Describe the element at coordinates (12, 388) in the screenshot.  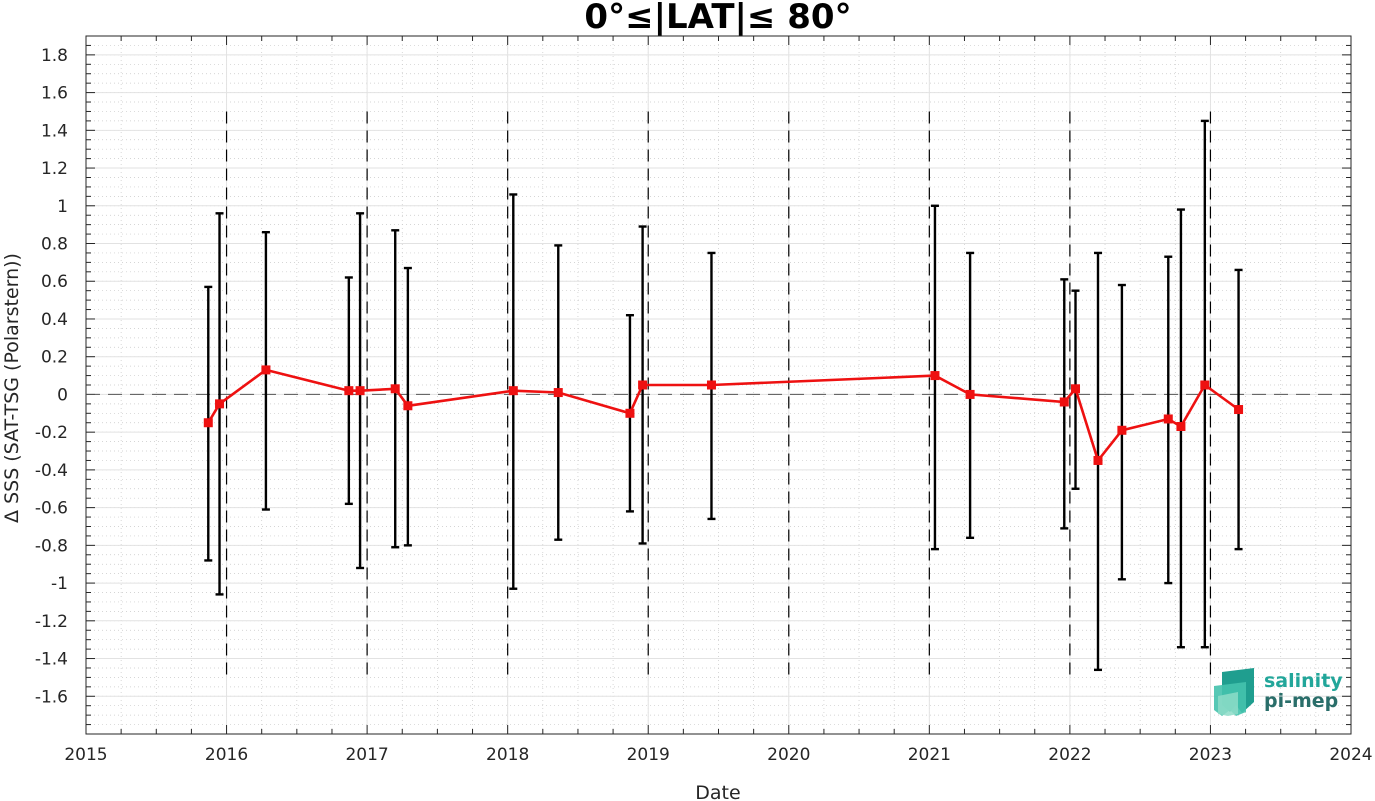
I see `y-axis-label: Δ SSS (SAT-TSG (Polarstern))` at that location.